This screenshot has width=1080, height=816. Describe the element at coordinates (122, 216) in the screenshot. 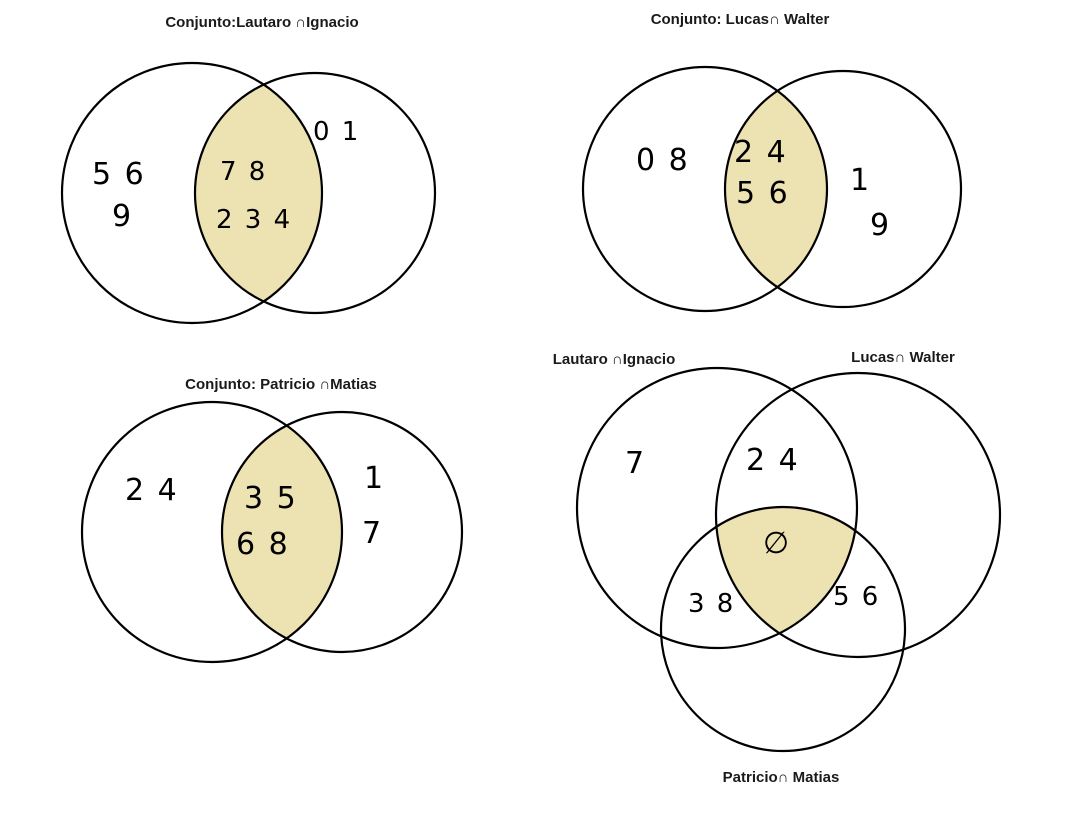

I see `left-only-values: 9` at that location.